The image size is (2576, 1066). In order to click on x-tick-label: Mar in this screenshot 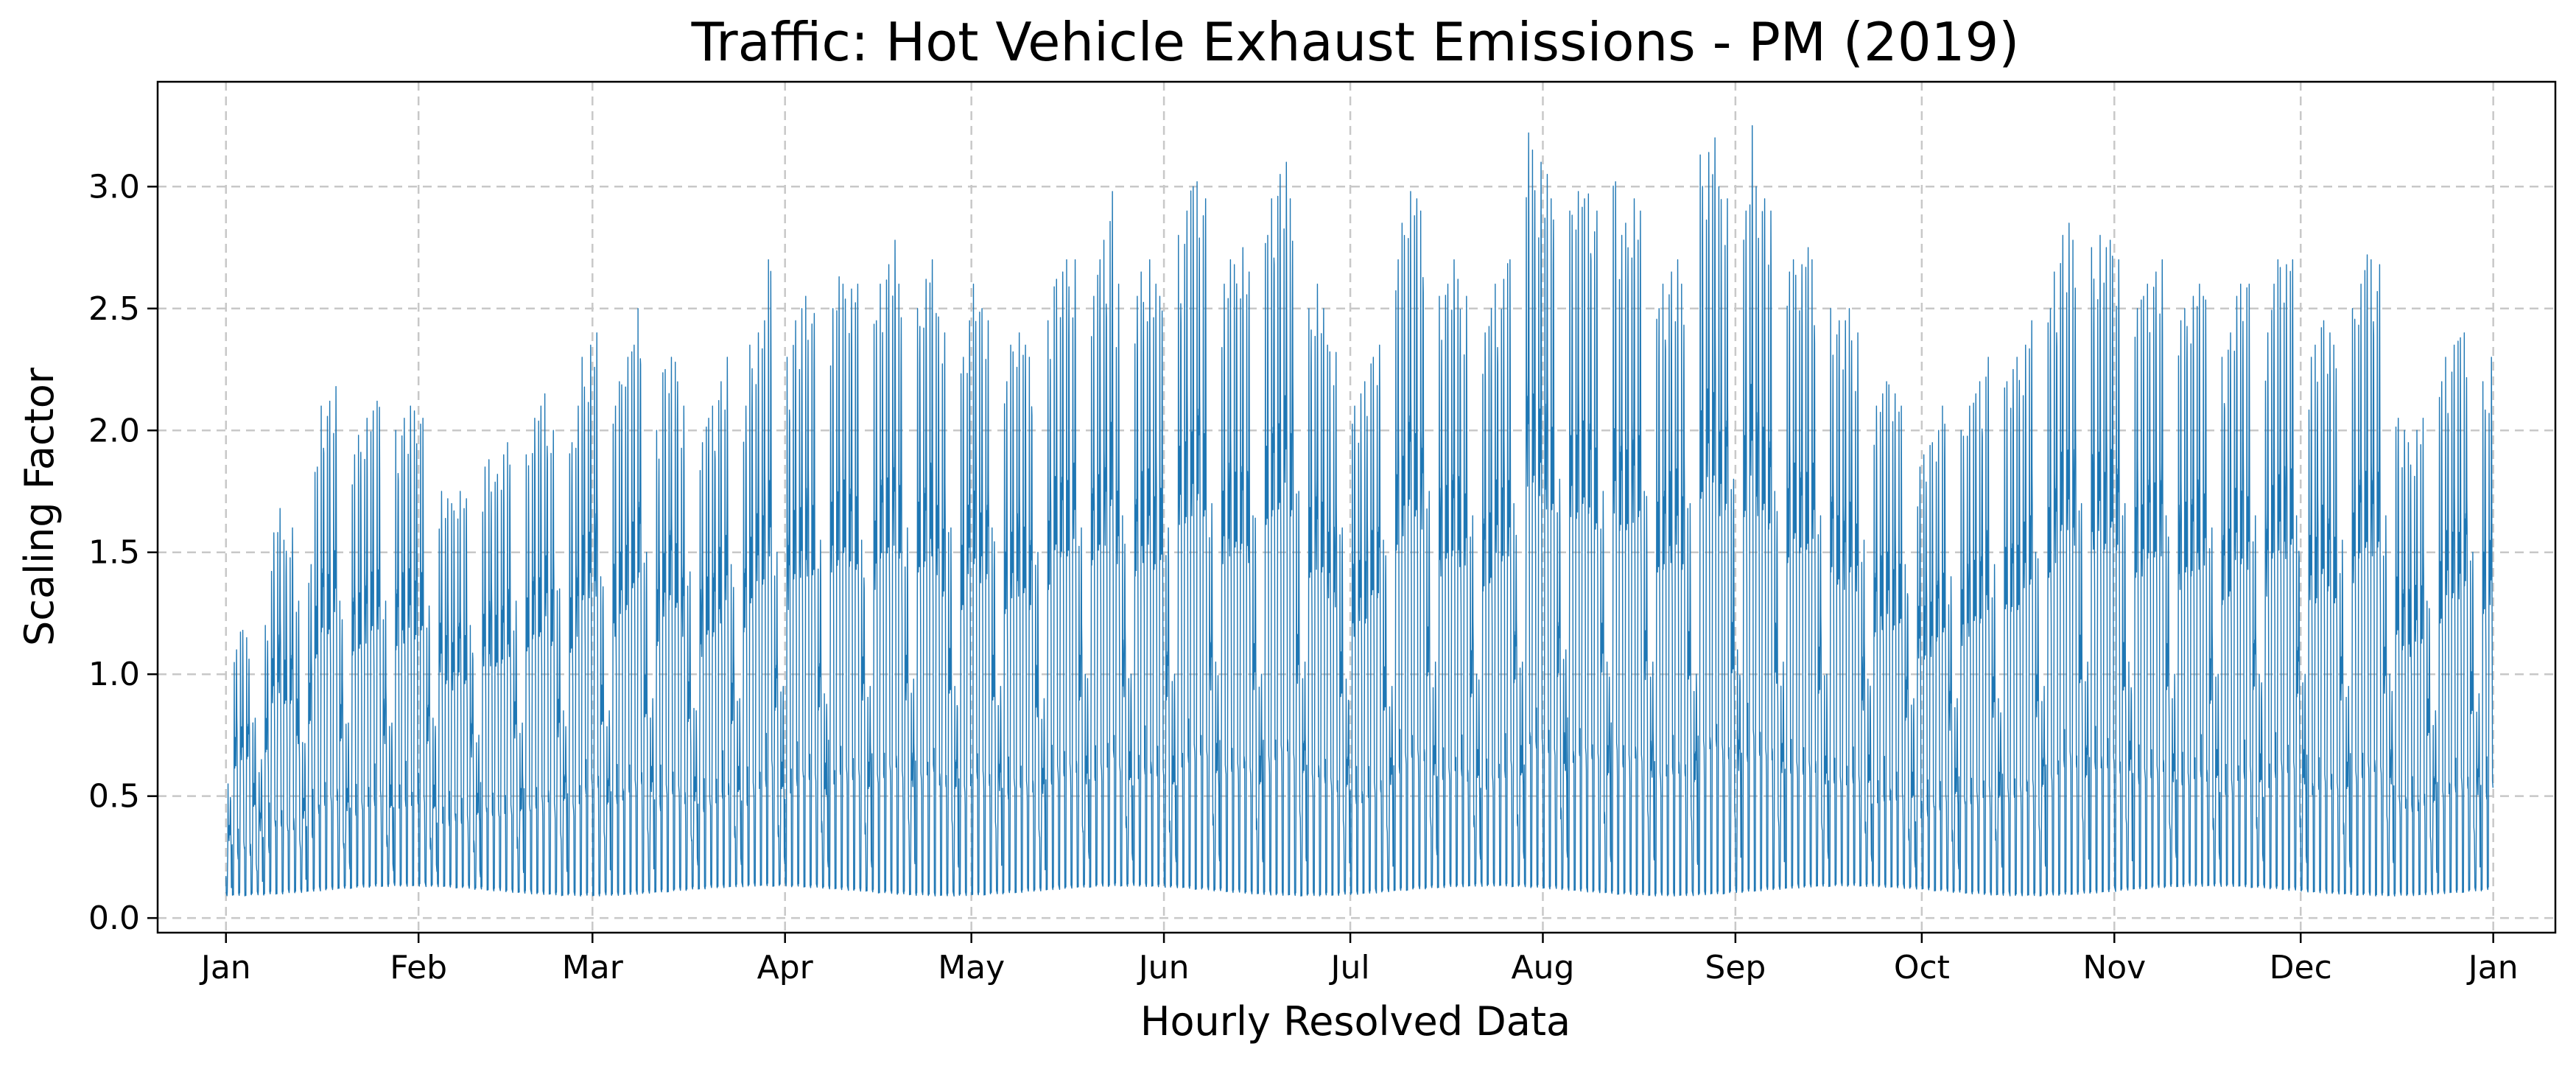, I will do `click(593, 967)`.